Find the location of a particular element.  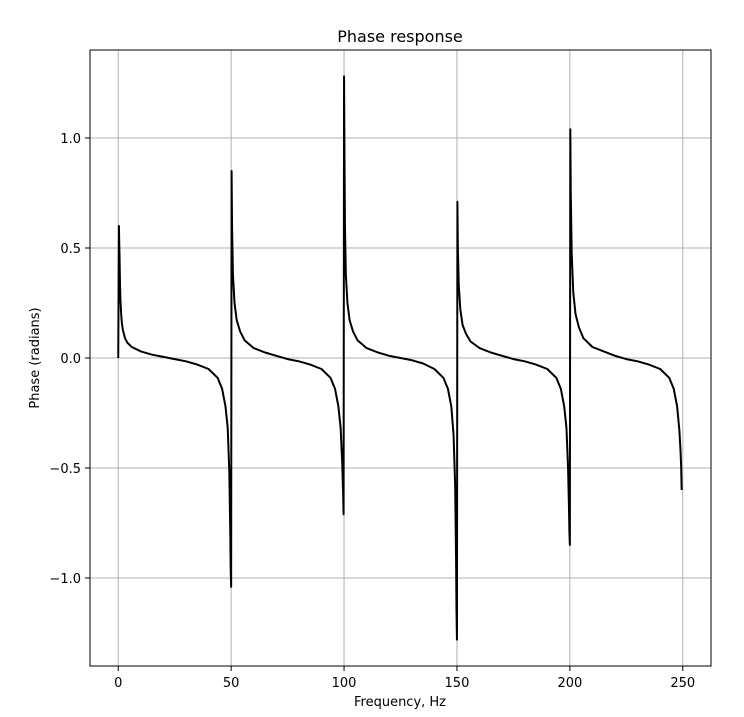

x-axis-label: Frequency, Hz is located at coordinates (400, 702).